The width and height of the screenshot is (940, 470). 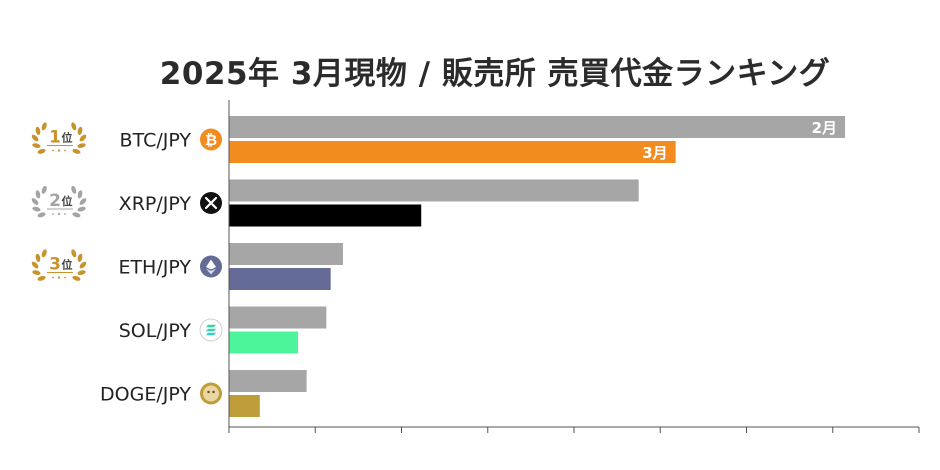 What do you see at coordinates (278, 317) in the screenshot?
I see `bar-prev-sol-jpy` at bounding box center [278, 317].